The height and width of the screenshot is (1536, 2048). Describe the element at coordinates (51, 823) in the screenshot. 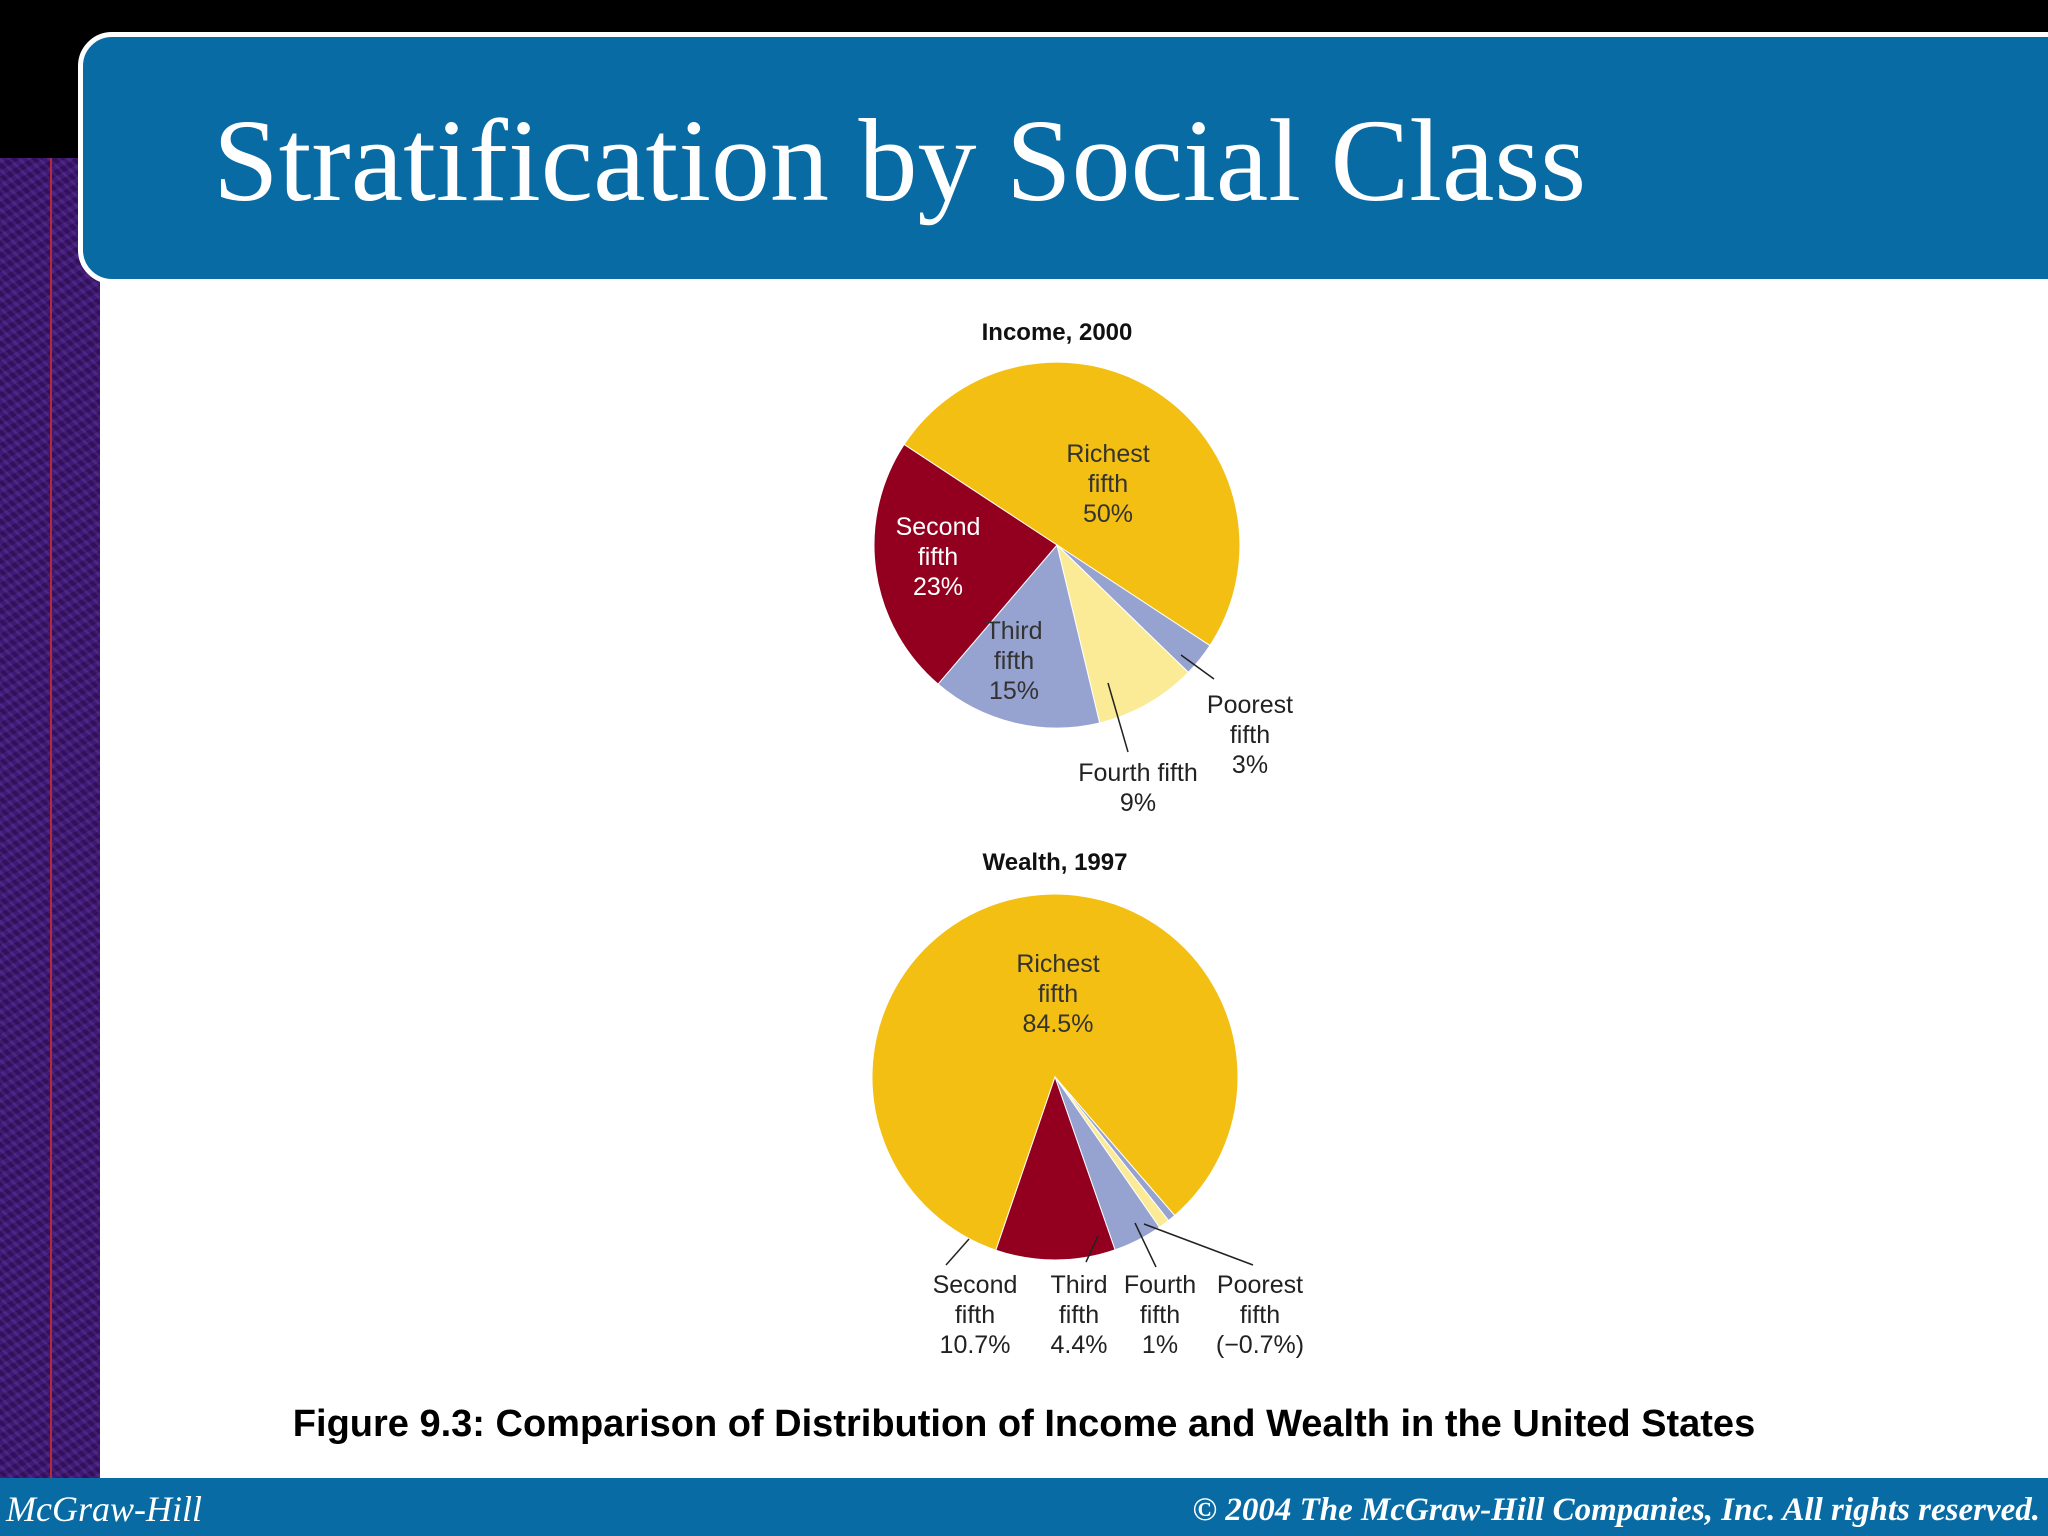

I see `decorative-border-line` at that location.